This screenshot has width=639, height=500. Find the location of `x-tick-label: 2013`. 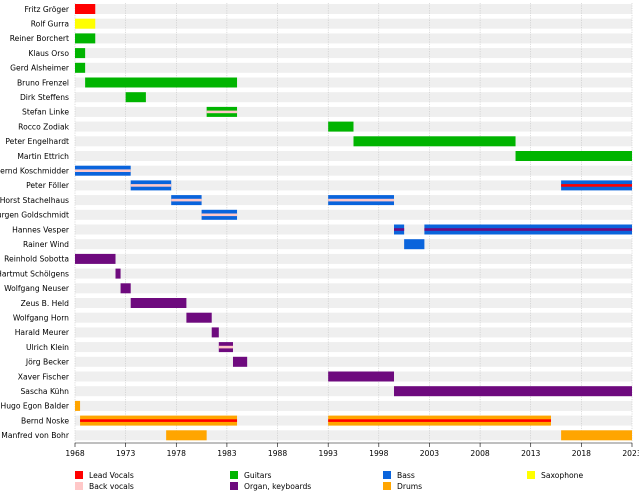

x-tick-label: 2013 is located at coordinates (530, 453).